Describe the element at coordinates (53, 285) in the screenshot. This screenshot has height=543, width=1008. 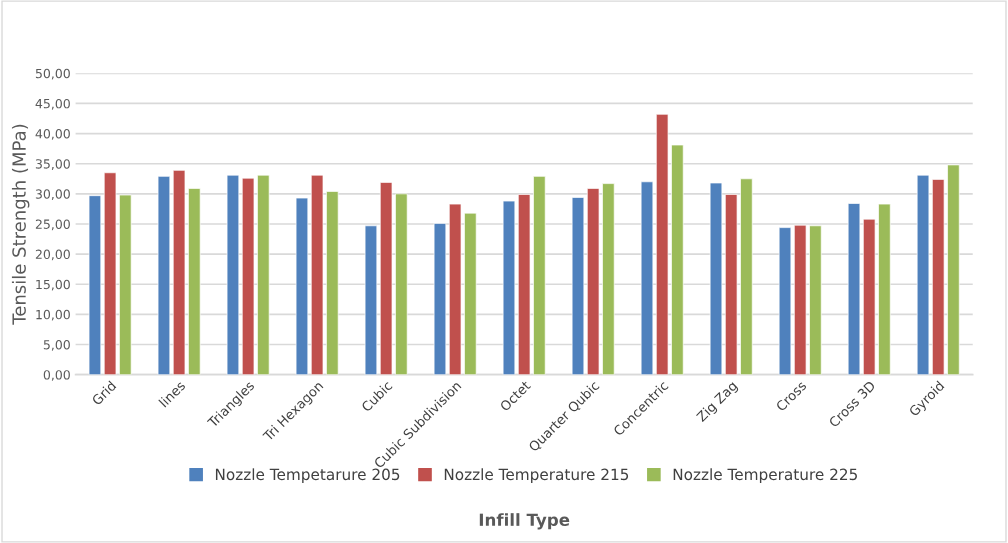
I see `y-tick-label: 15,00` at that location.